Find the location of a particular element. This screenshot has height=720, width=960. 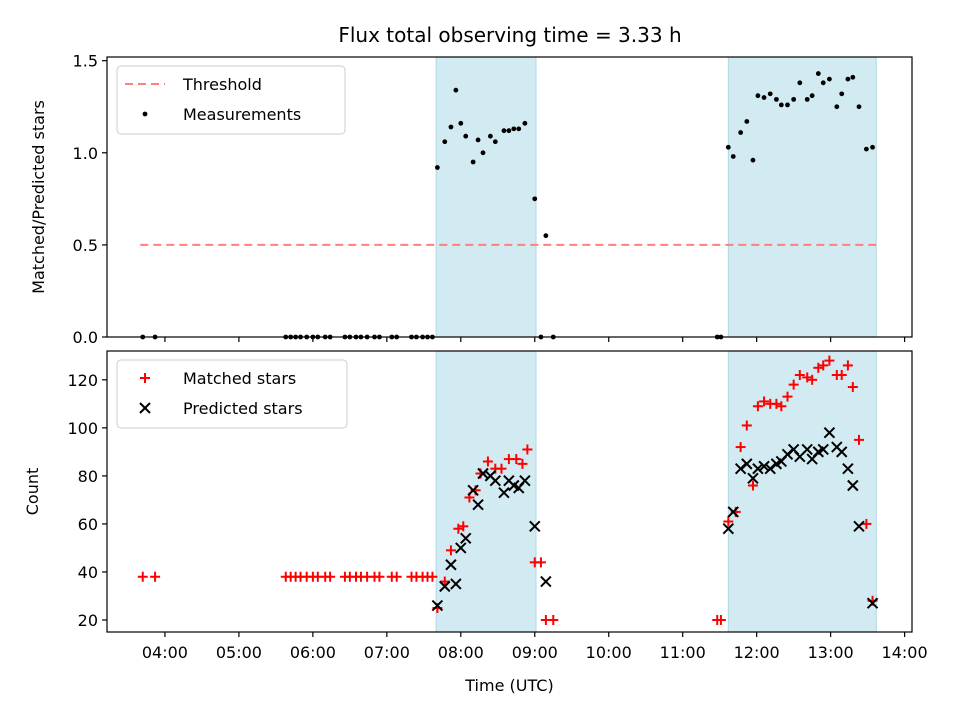

legend-label: Measurements is located at coordinates (242, 114).